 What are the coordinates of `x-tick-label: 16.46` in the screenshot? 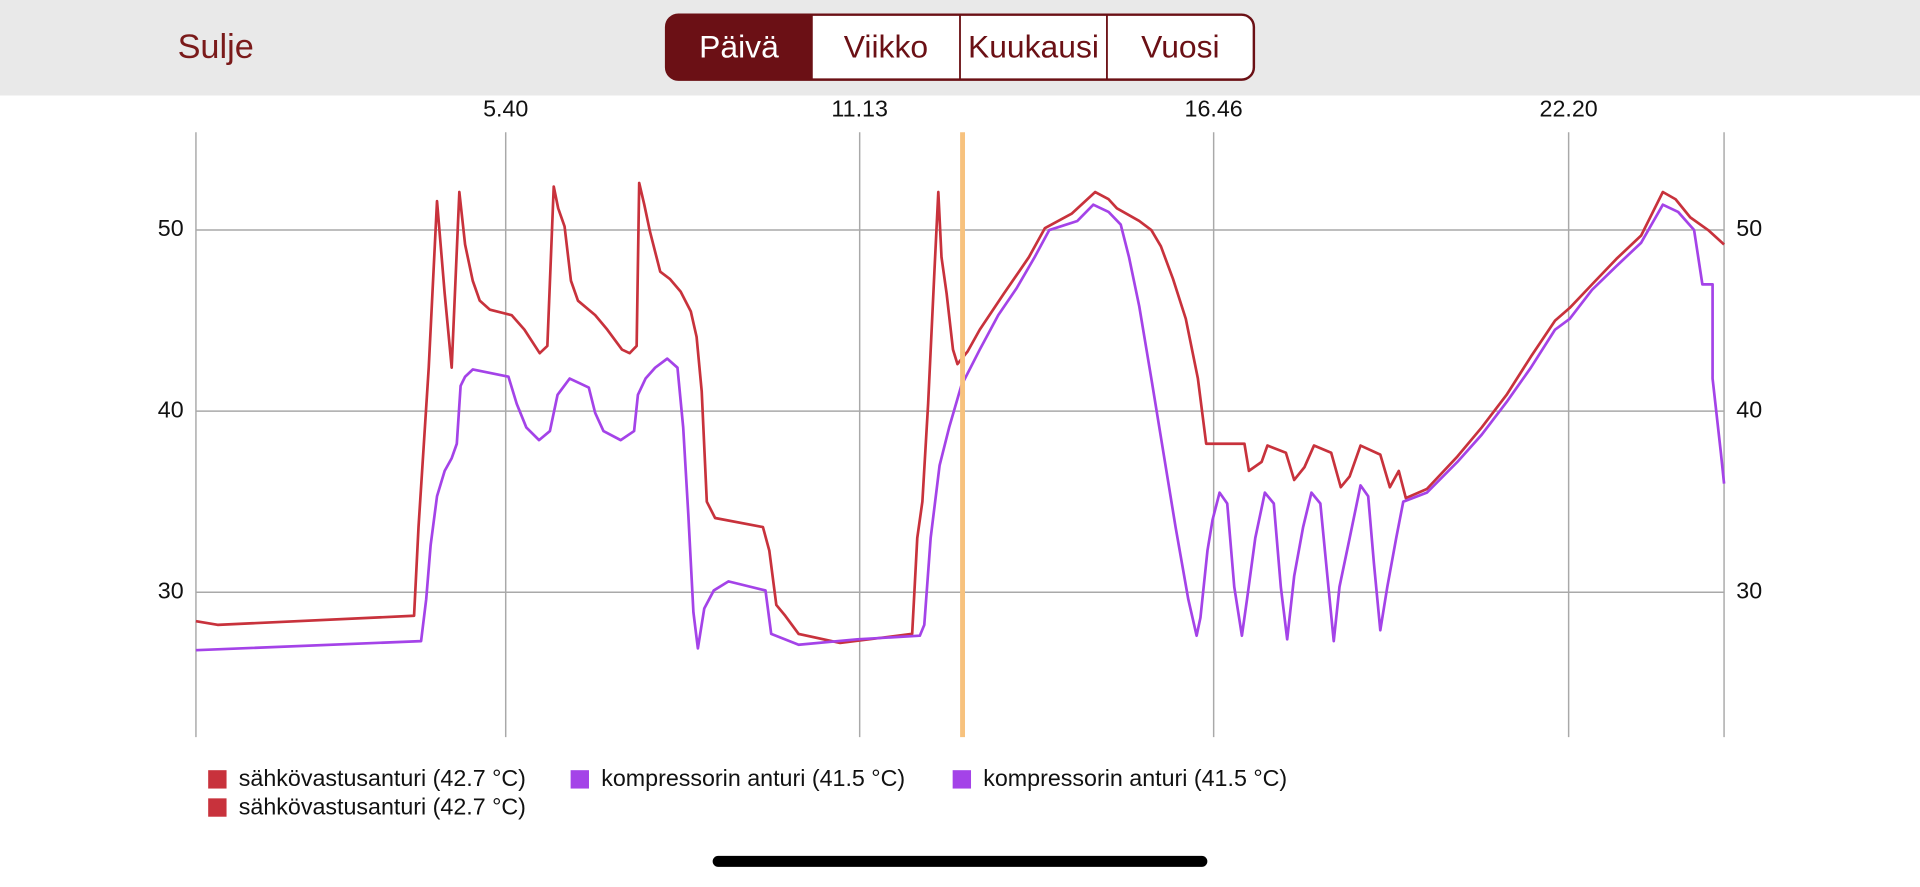 It's located at (1214, 108).